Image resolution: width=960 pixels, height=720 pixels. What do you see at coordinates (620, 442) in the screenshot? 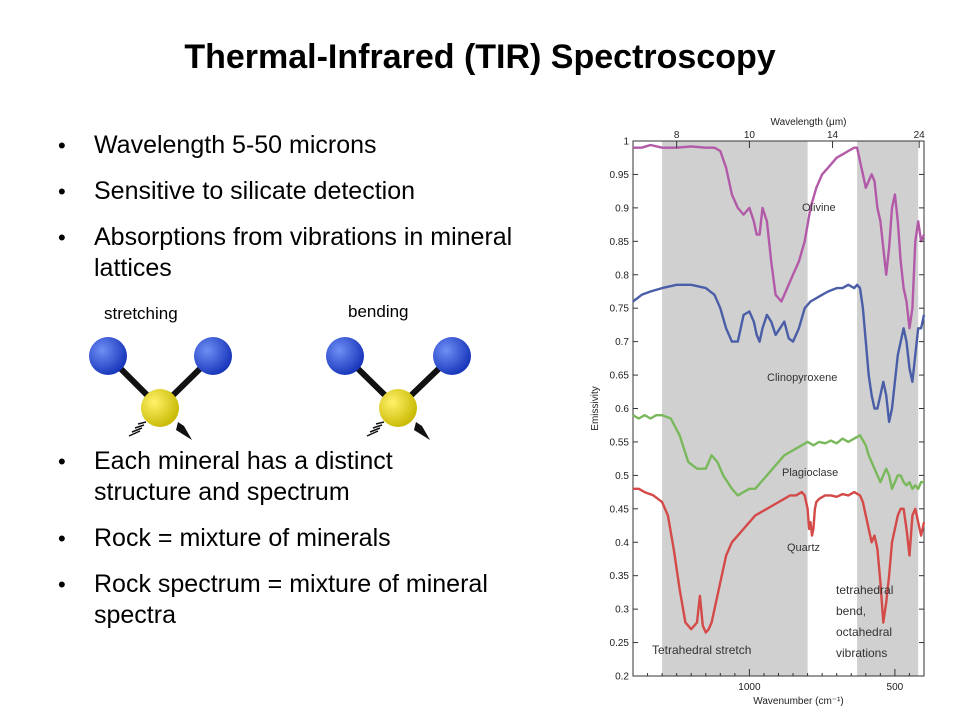
I see `y-tick-label: 0.55` at bounding box center [620, 442].